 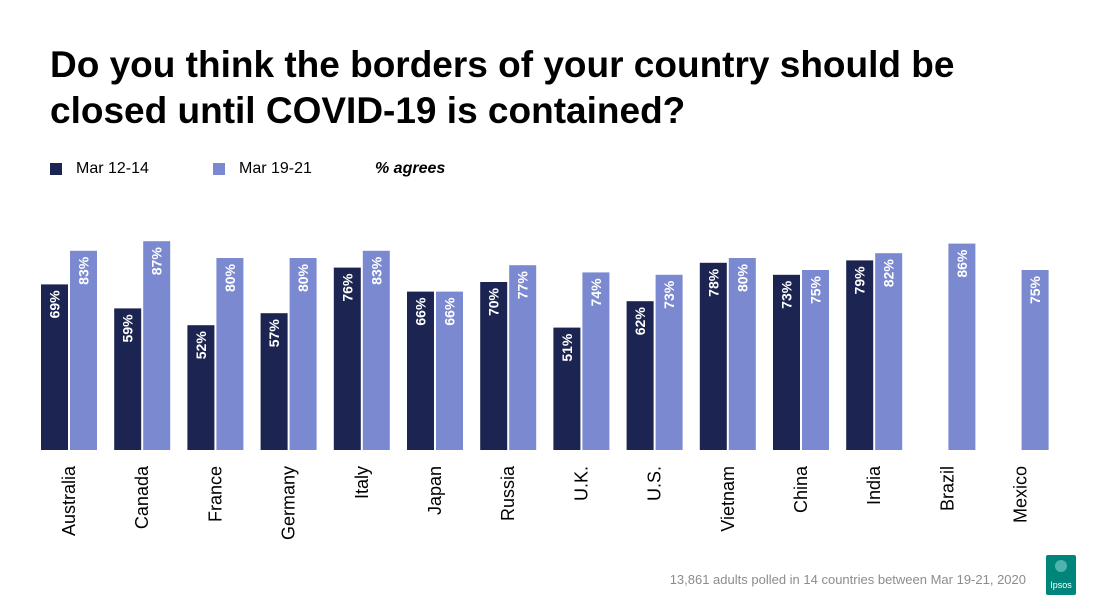 What do you see at coordinates (55, 304) in the screenshot?
I see `data-label: 69%` at bounding box center [55, 304].